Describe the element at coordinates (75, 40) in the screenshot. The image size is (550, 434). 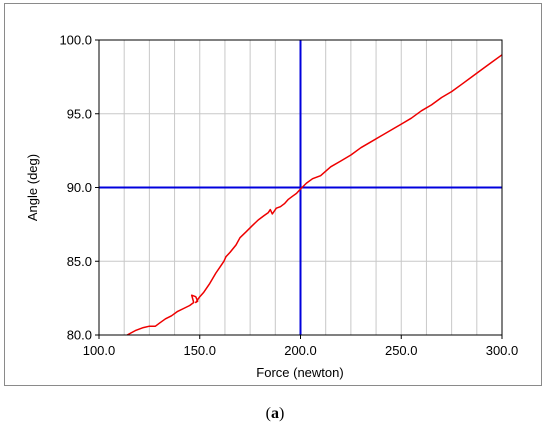
I see `y-tick-label: 100.0` at that location.